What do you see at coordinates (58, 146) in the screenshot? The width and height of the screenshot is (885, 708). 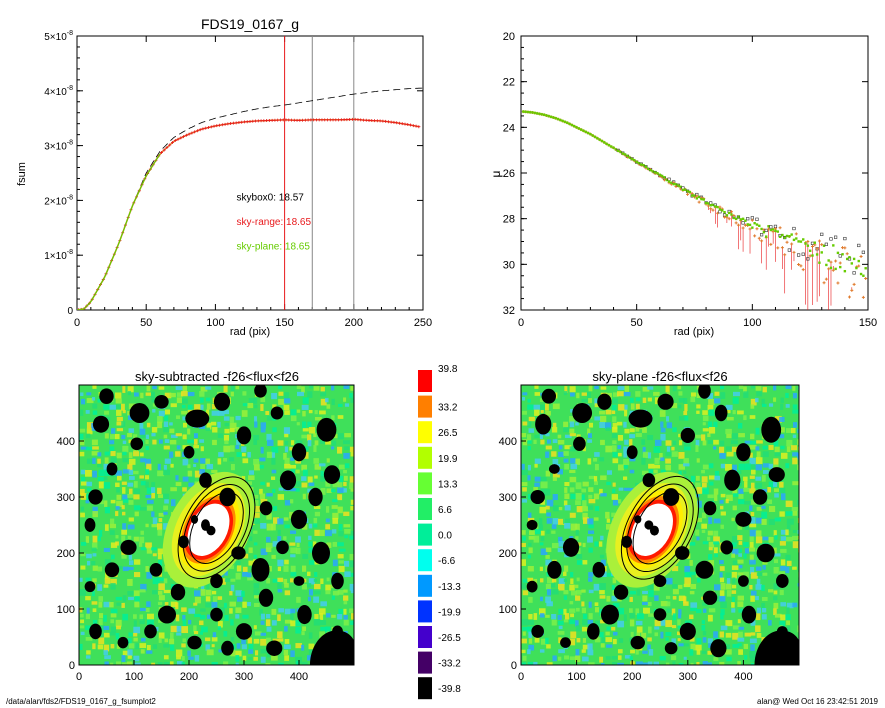 I see `fsum-ytick-label: 3×10⁻⁸` at bounding box center [58, 146].